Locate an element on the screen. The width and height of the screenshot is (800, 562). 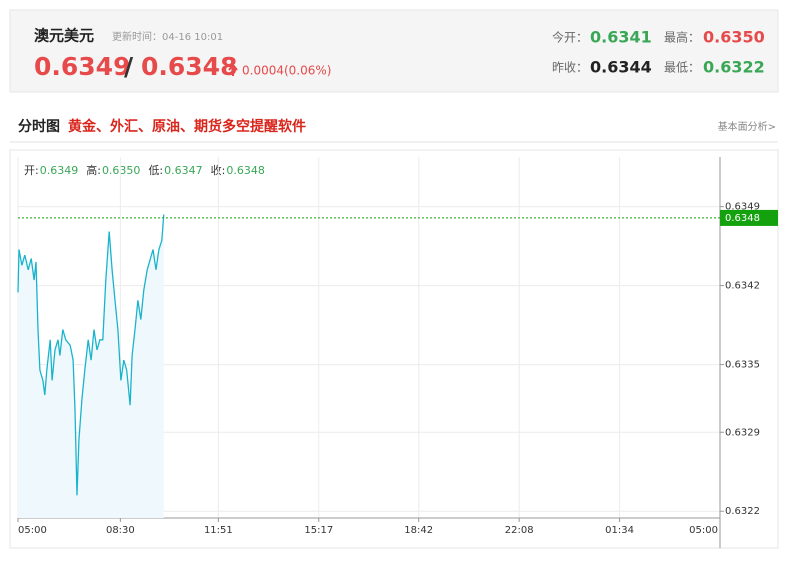
info-label: 高: is located at coordinates (93, 170).